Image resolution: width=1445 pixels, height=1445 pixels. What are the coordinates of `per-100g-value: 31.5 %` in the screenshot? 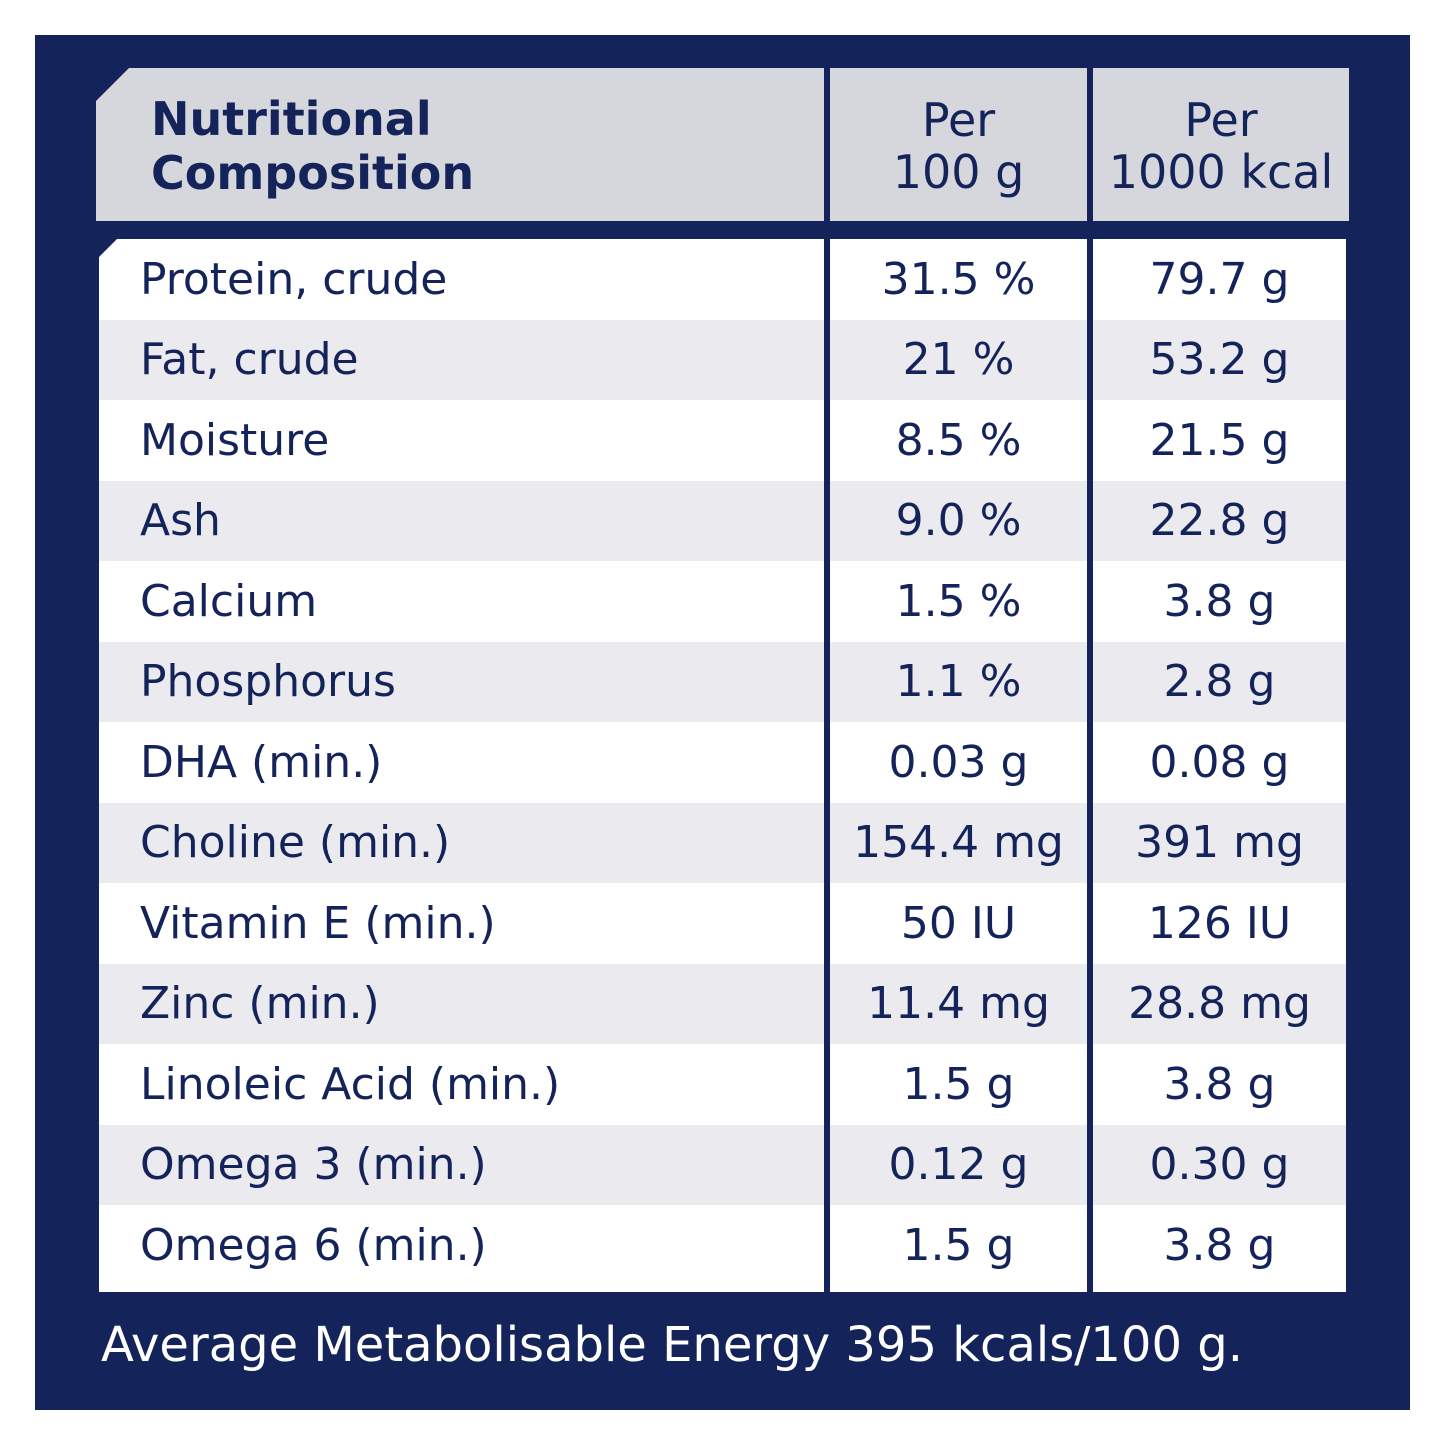 It's located at (958, 279).